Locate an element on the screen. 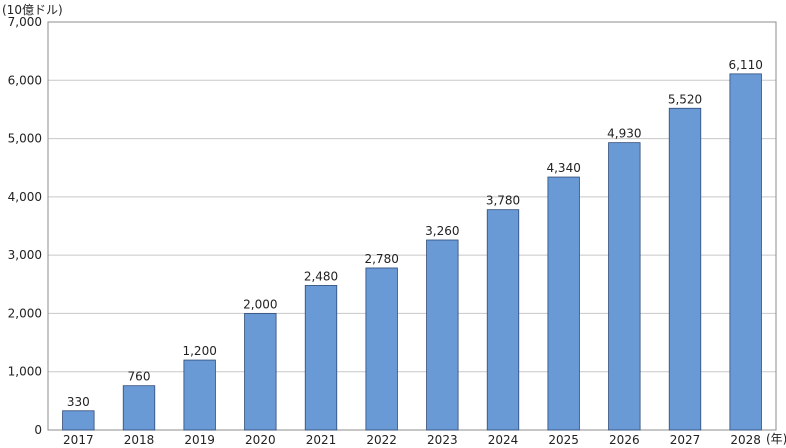  y-axis-unit-label: (10億ドル) is located at coordinates (32, 10).